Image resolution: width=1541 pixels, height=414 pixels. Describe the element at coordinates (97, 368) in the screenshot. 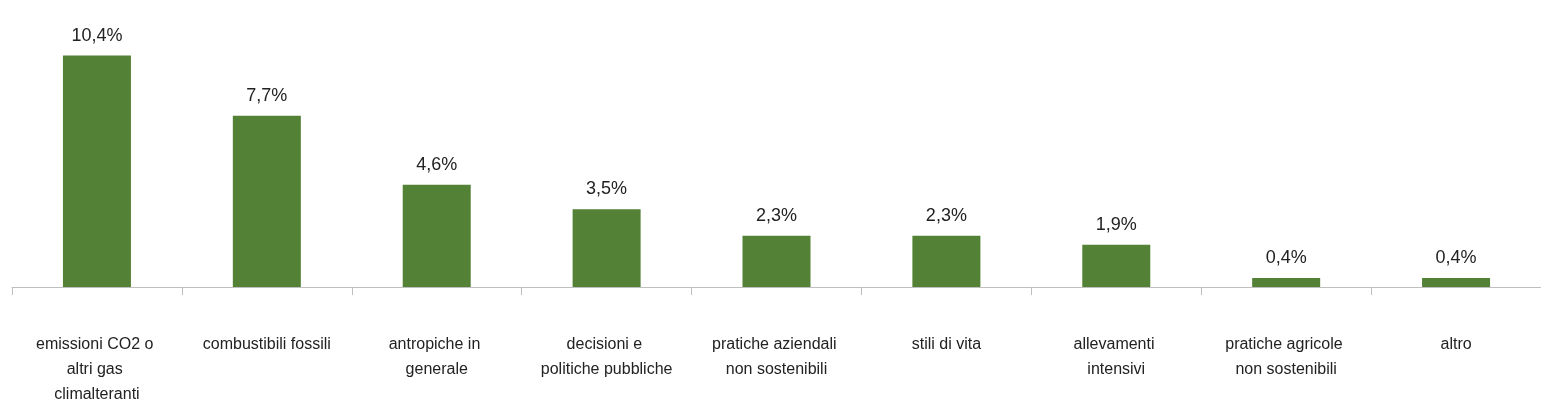

I see `x-tick-label: emissioni CO2 o altri gas climalteranti` at that location.